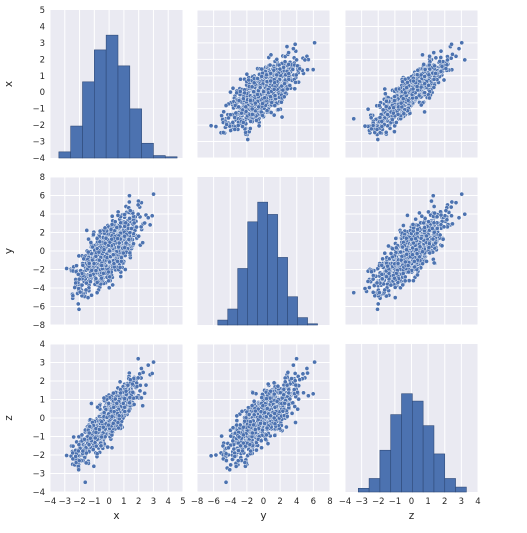 The height and width of the screenshot is (533, 527). What do you see at coordinates (263, 84) in the screenshot?
I see `panel-x-vs-y` at bounding box center [263, 84].